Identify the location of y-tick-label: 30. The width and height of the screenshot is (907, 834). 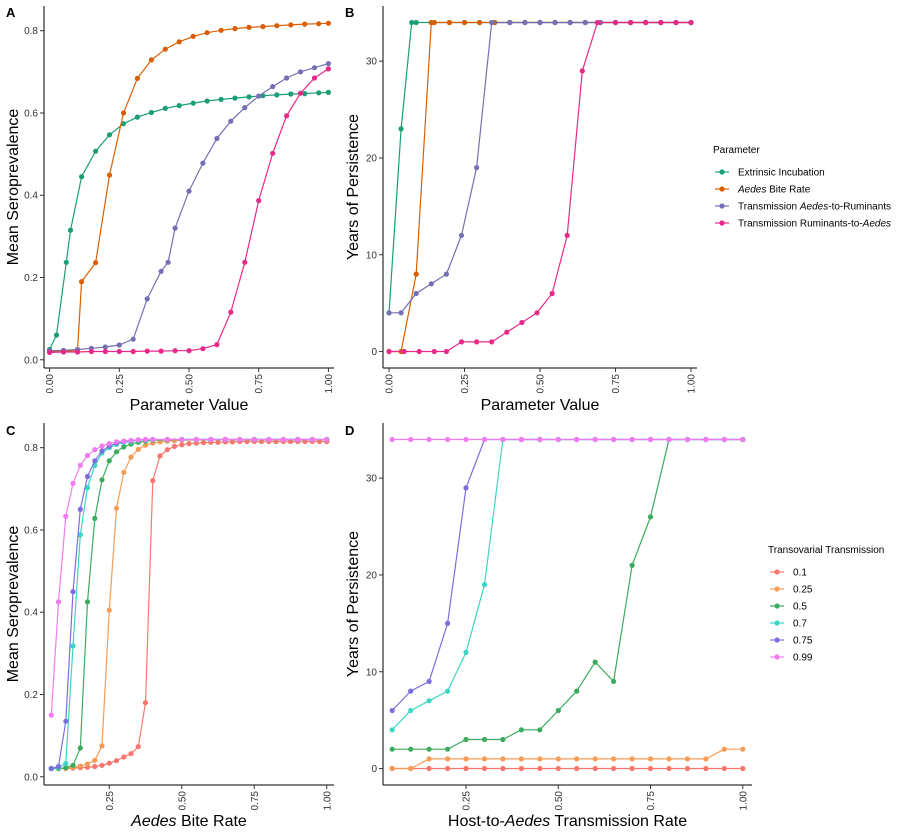
(372, 479).